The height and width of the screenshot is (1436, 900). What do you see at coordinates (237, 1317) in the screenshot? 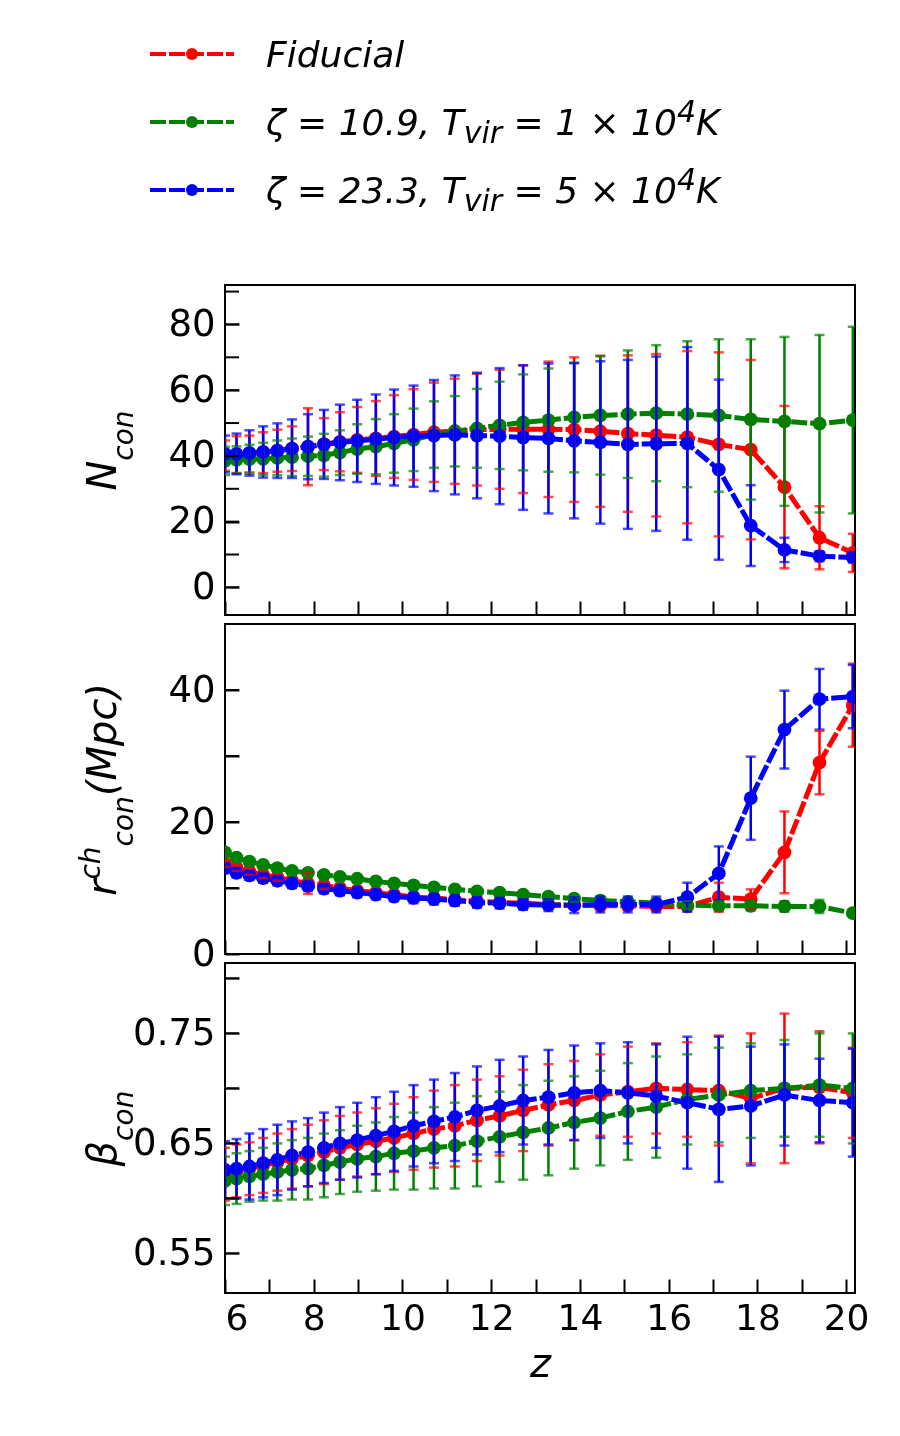
I see `x-tick-label: 6` at bounding box center [237, 1317].